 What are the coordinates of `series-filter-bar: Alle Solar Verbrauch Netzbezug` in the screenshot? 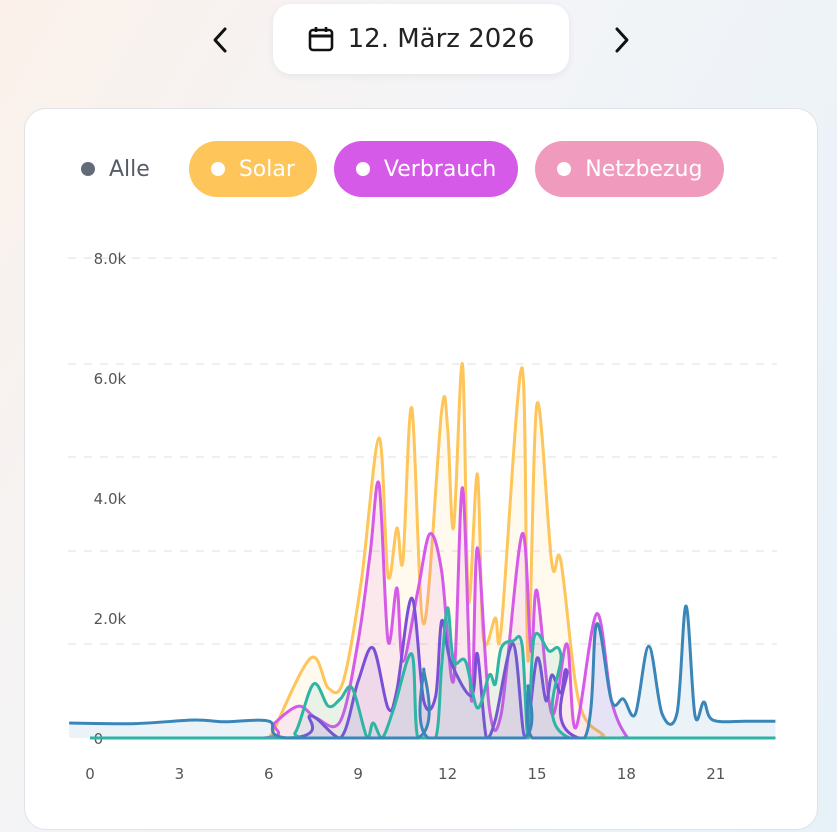 It's located at (392, 169).